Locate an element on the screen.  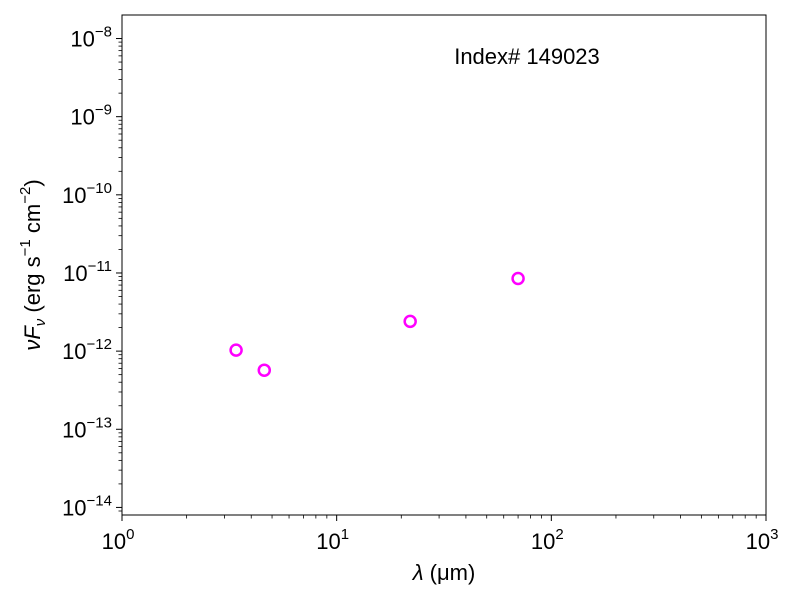
y-tick-label: 10⁻¹³ is located at coordinates (87, 428).